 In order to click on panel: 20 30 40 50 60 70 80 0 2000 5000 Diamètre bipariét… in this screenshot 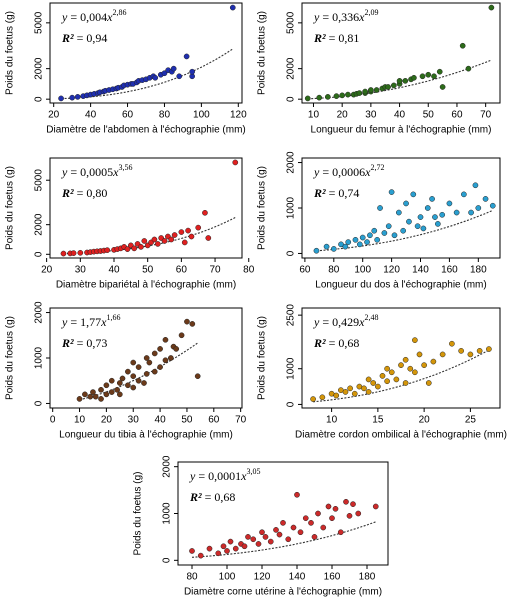, I will do `click(130, 224)`.